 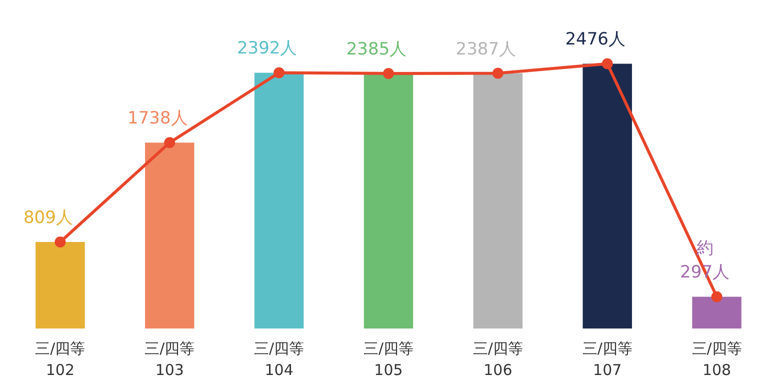 What do you see at coordinates (607, 360) in the screenshot?
I see `x-tick-label: 三/四等 107` at bounding box center [607, 360].